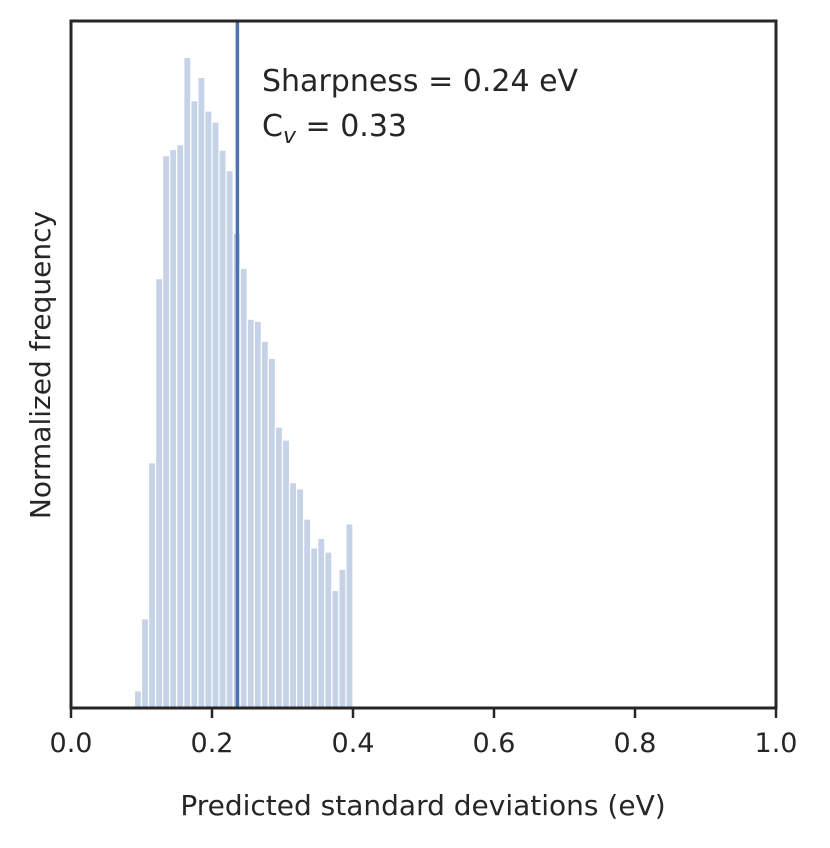  Describe the element at coordinates (420, 81) in the screenshot. I see `annotation-sharpness: Sharpness = 0.24 eV` at that location.